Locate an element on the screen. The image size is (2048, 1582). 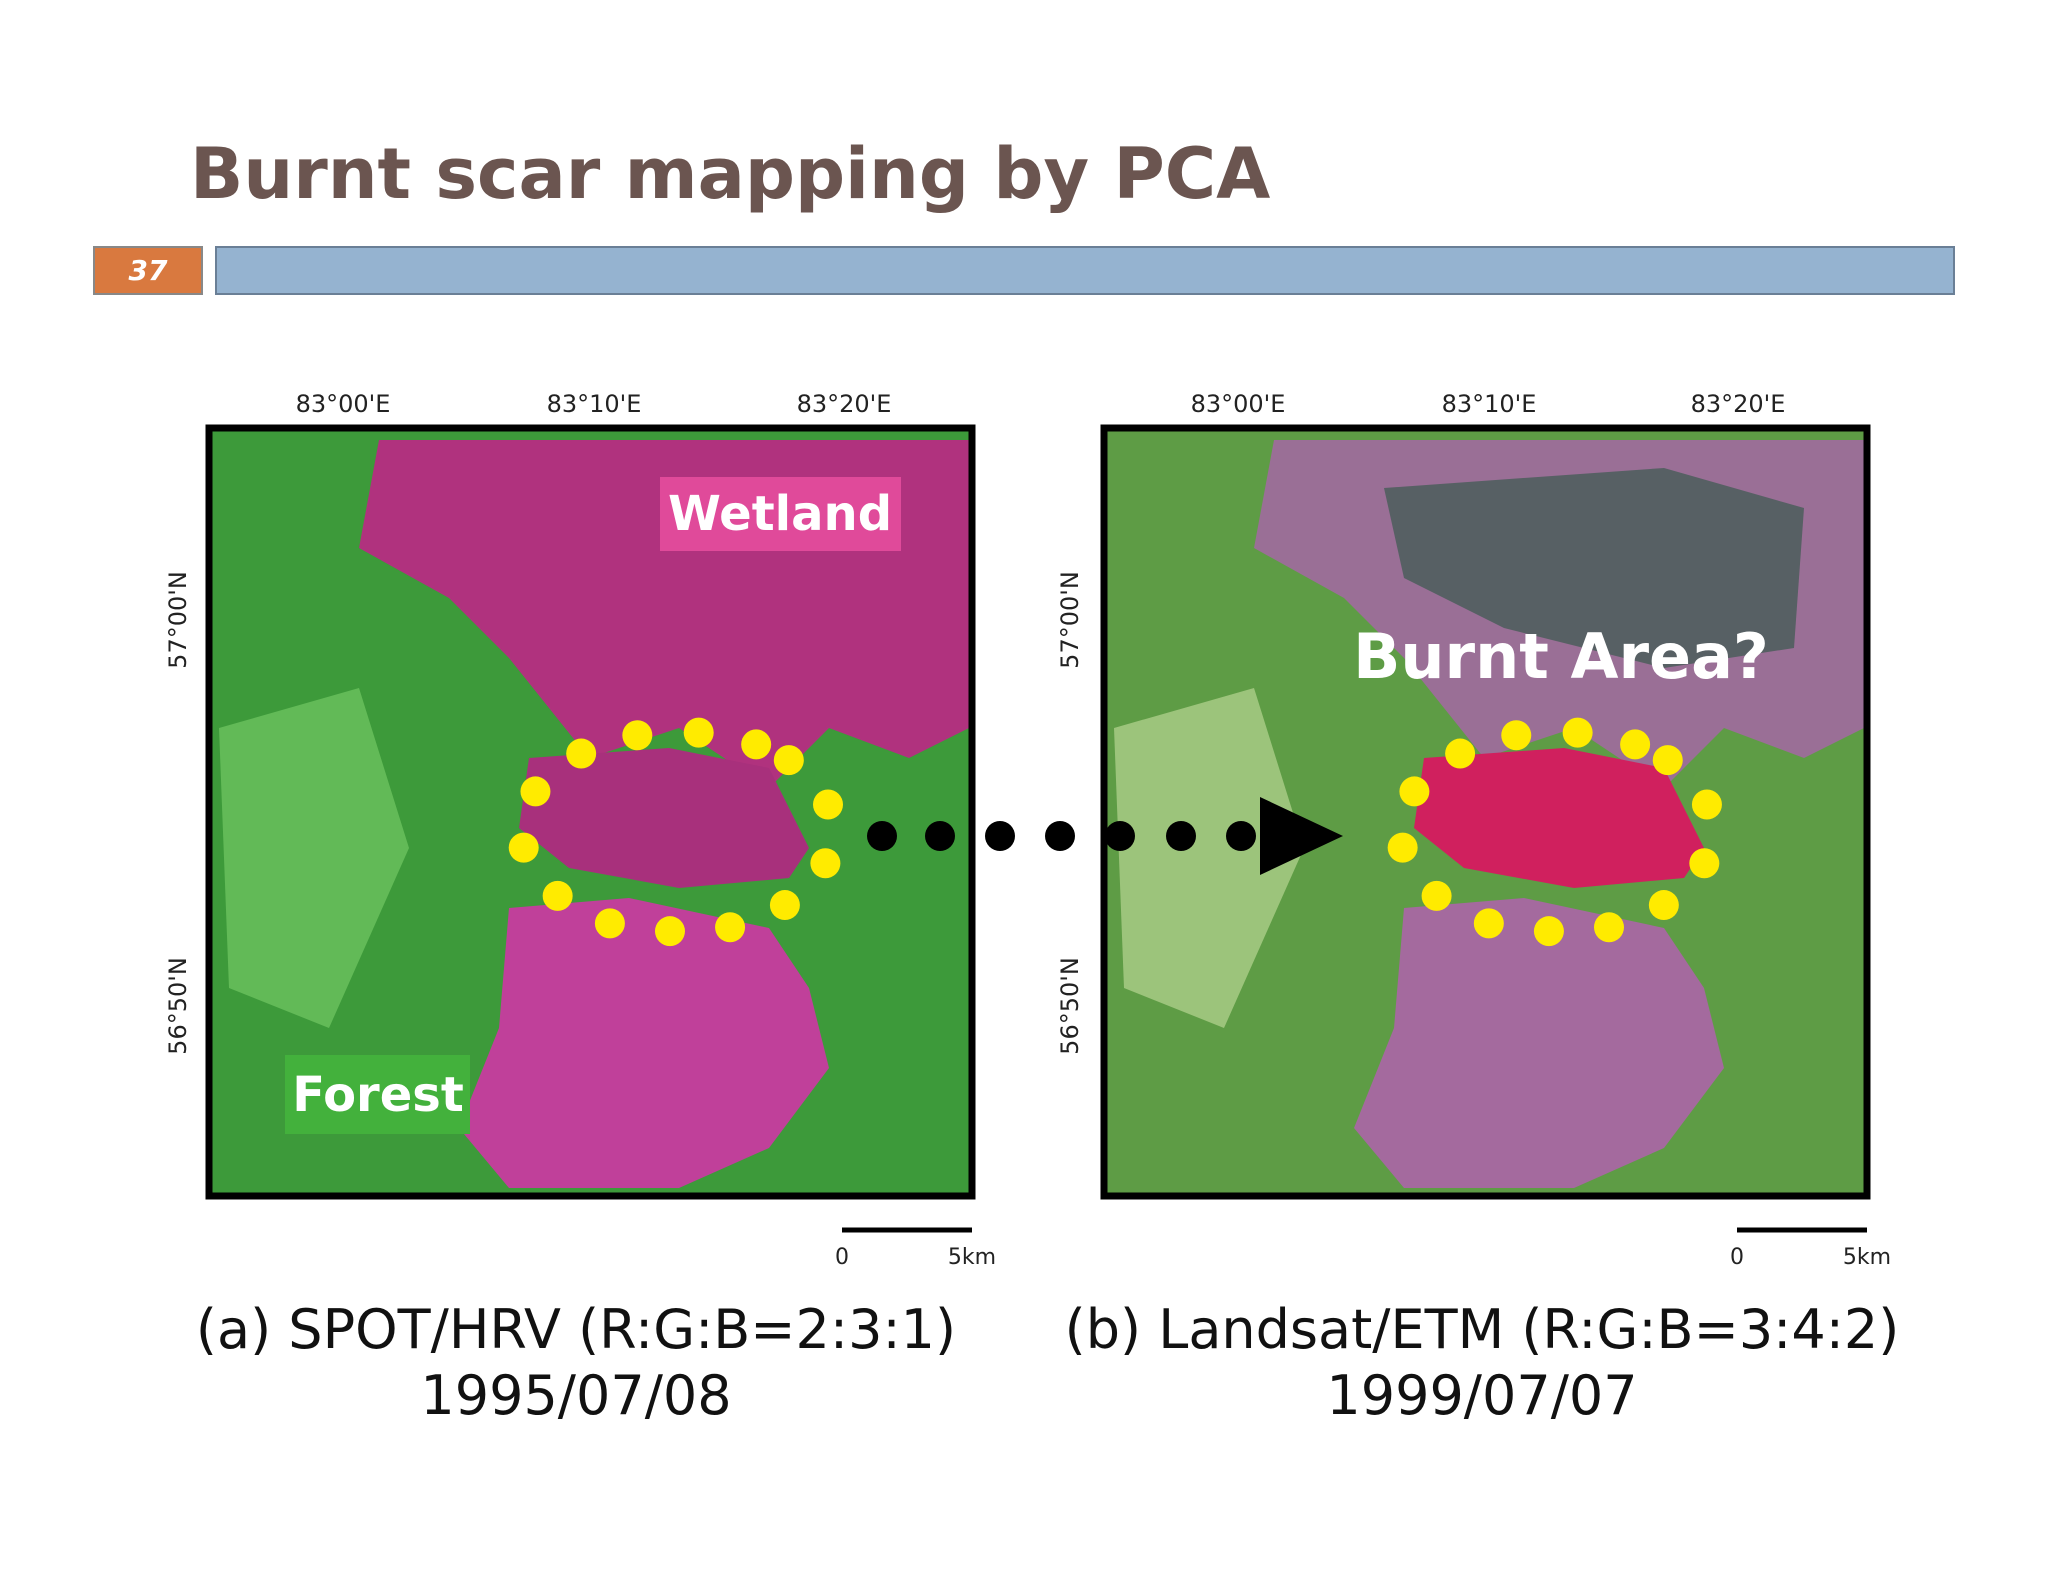
caption: 1995/07/08 is located at coordinates (575, 1395).